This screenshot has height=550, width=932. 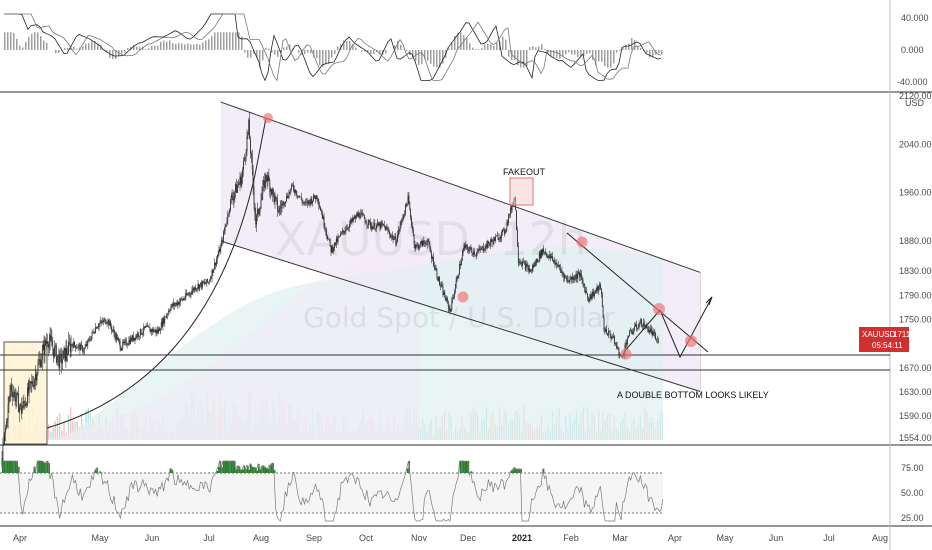 What do you see at coordinates (156, 273) in the screenshot?
I see `parabolic-curve` at bounding box center [156, 273].